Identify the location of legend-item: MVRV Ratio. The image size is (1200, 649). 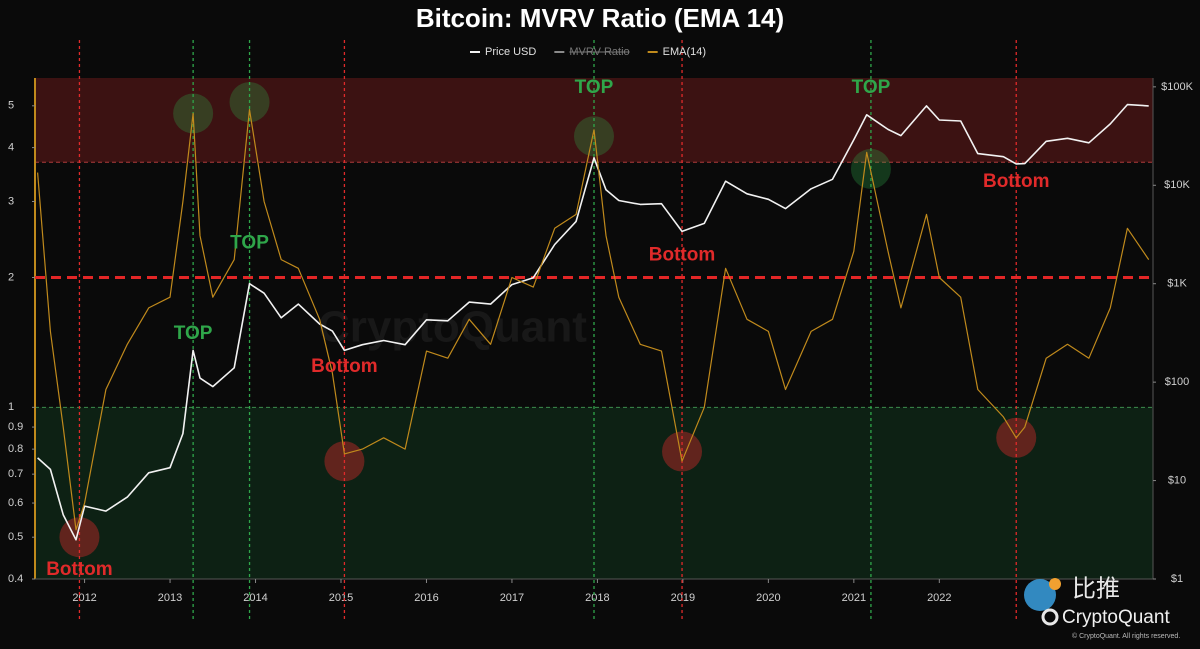
(592, 52).